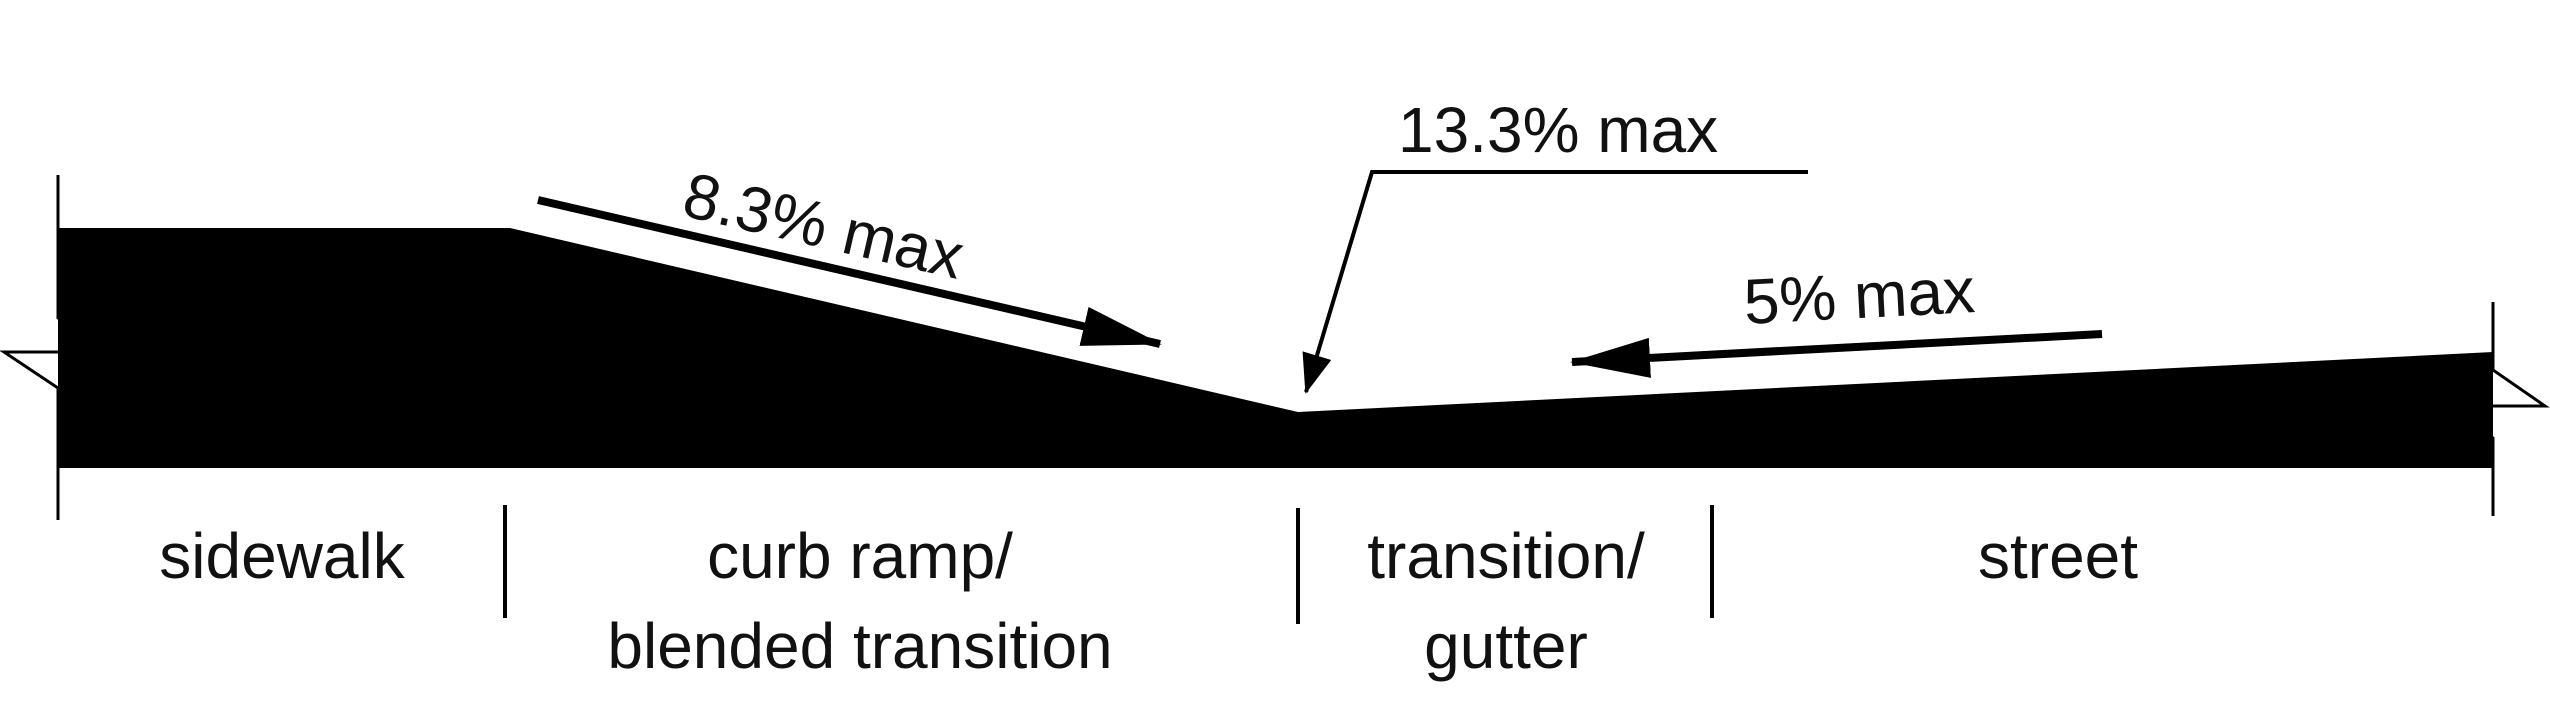 Image resolution: width=2550 pixels, height=718 pixels. I want to click on left-break-cutout, so click(29, 350).